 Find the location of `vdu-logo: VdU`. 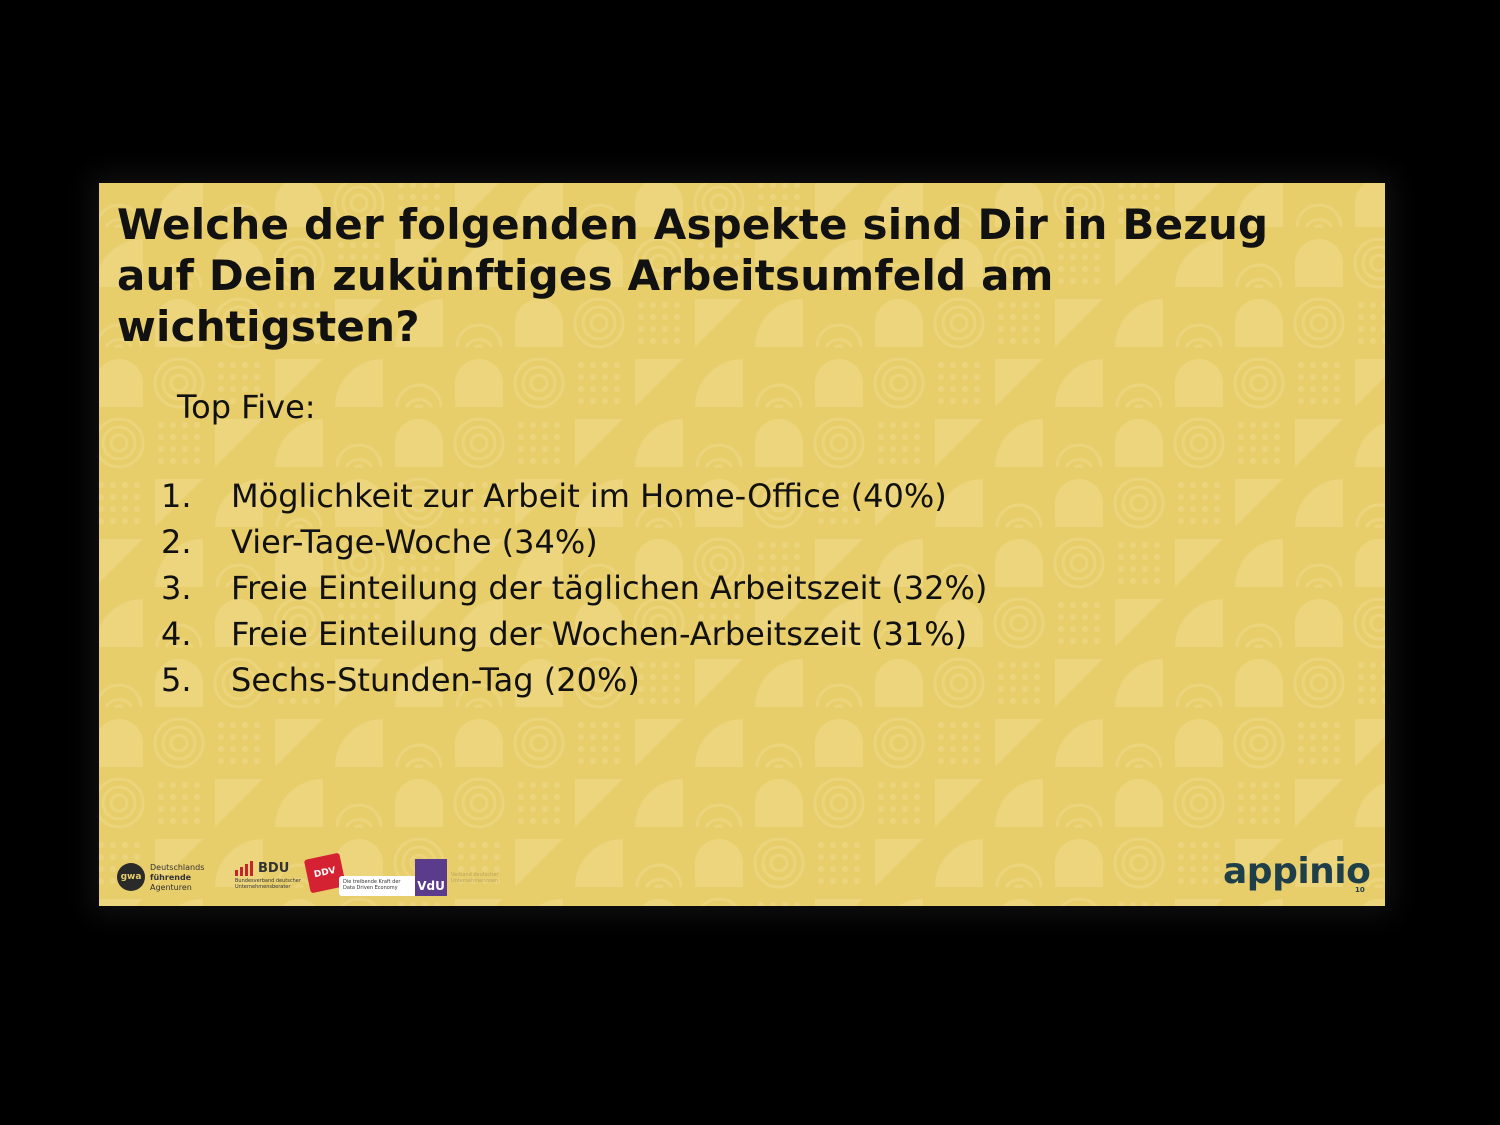

vdu-logo: VdU is located at coordinates (431, 877).